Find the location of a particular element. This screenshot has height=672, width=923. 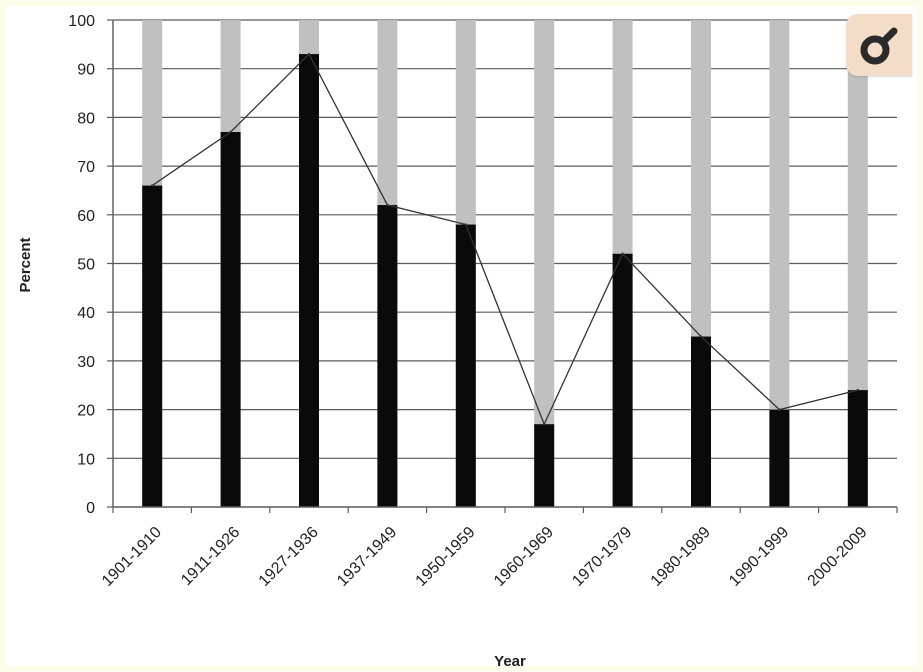

x-tick-label: 1927-1936 is located at coordinates (289, 557).